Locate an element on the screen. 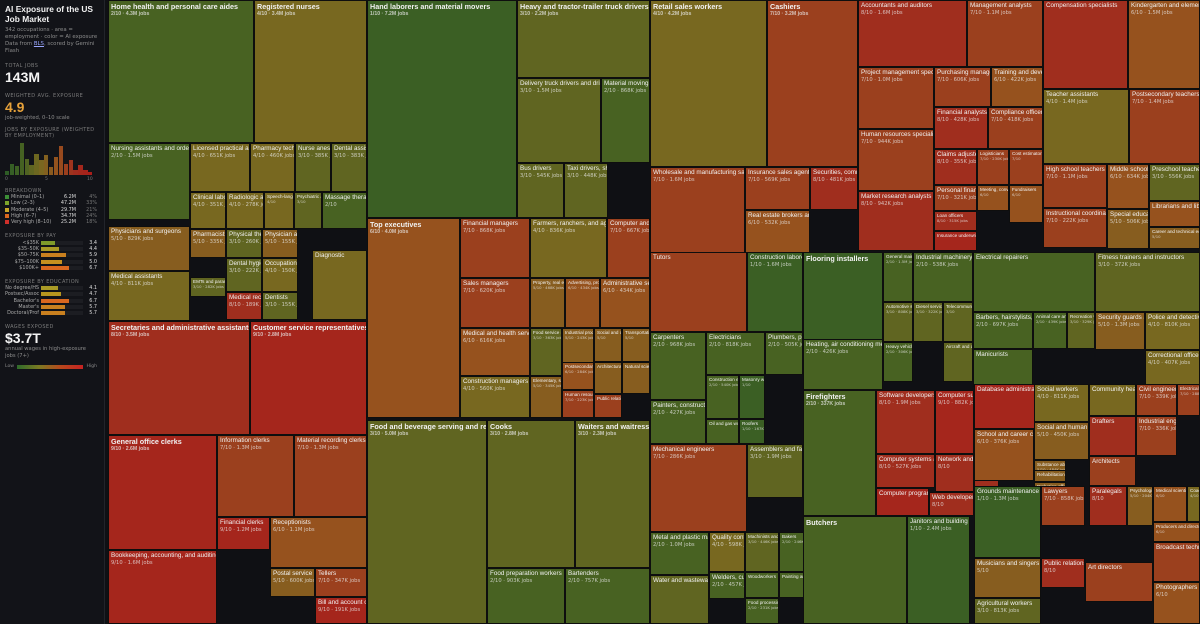 This screenshot has width=1200, height=624. occupation-tile: Cooks 3/10 · 2.8M jobs is located at coordinates (531, 494).